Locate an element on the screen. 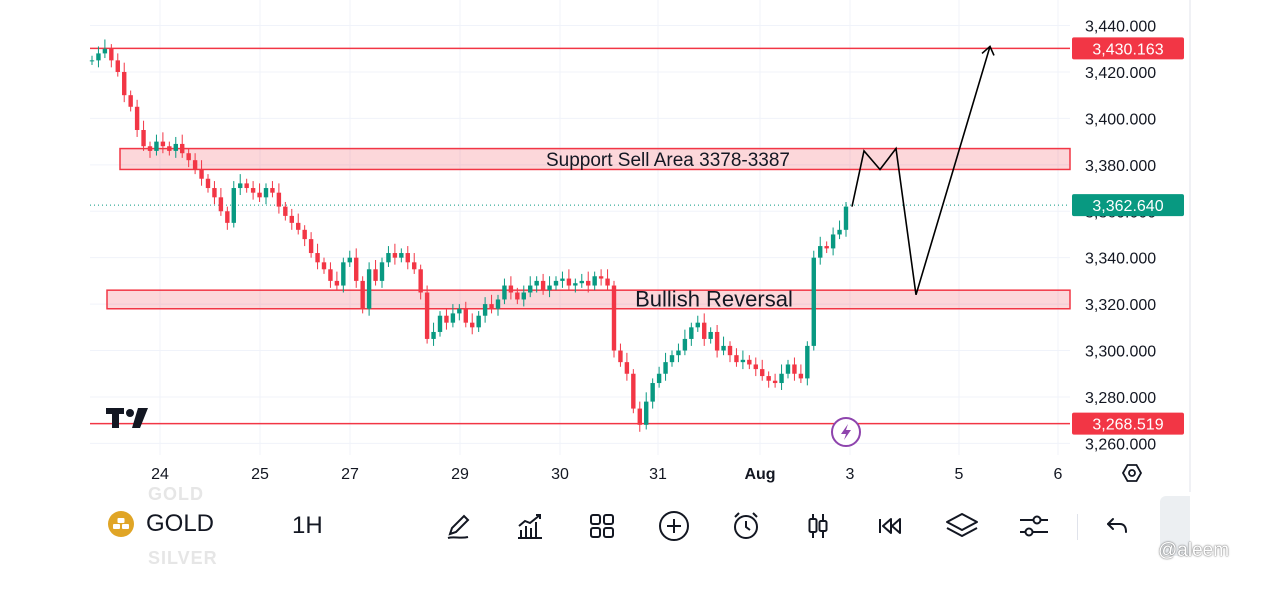 Image resolution: width=1280 pixels, height=590 pixels. bottom-toolbar: GOLD SILVER GOLD 1H is located at coordinates (640, 526).